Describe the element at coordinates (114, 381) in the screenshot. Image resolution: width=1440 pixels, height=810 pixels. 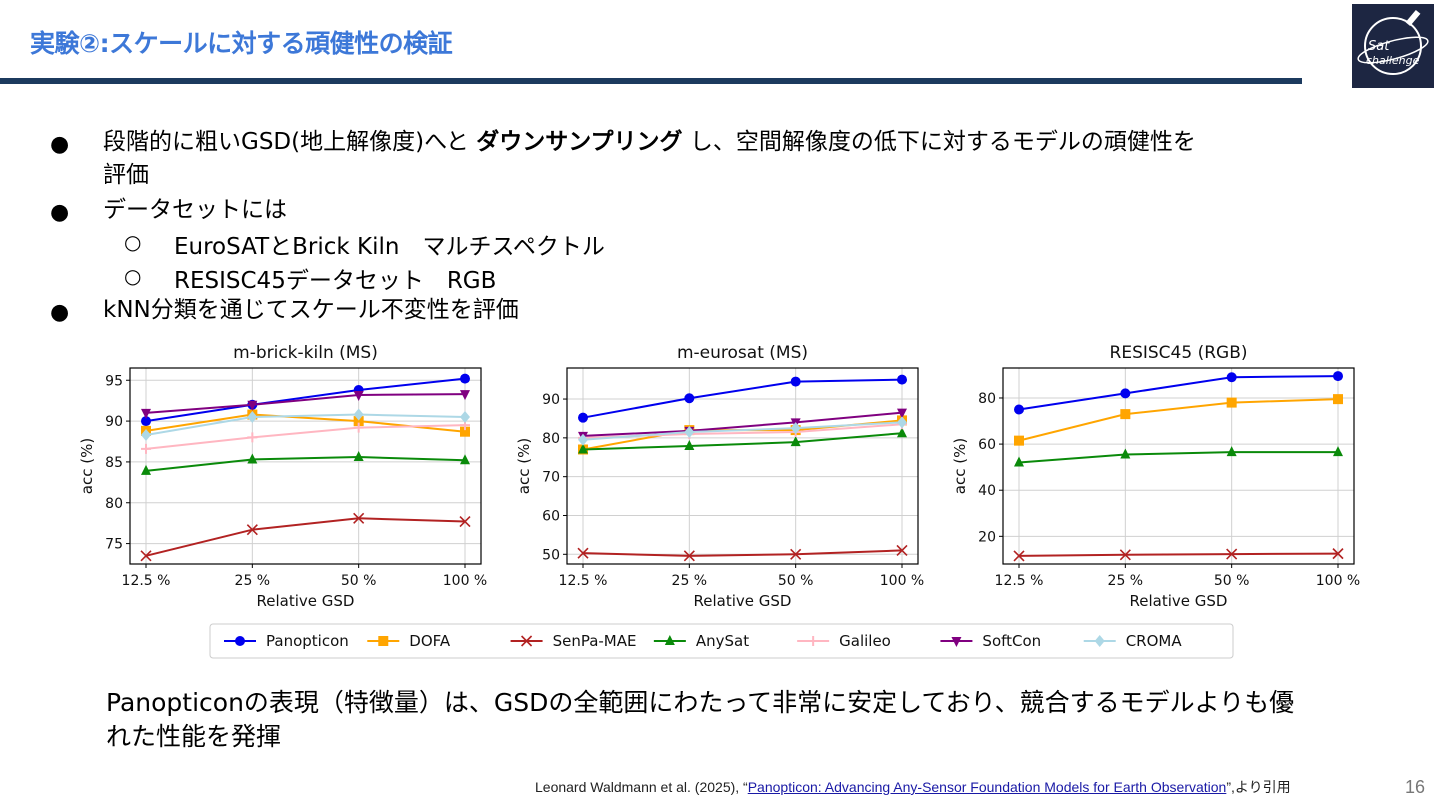
I see `y-tick-label: 95` at that location.